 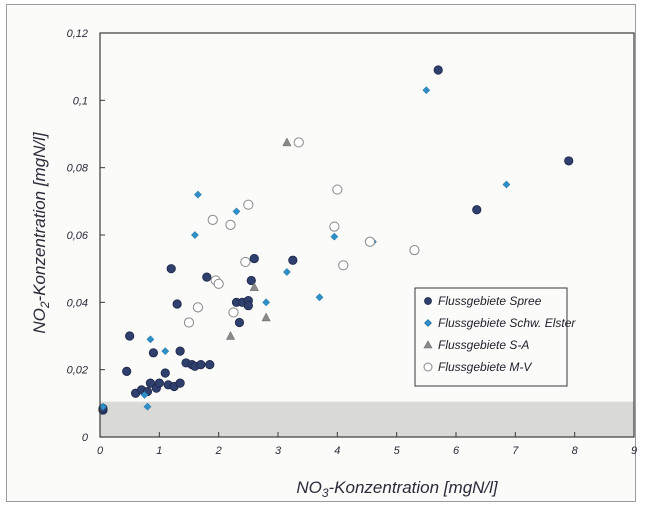 I want to click on y-tick-label: 0,12, so click(x=77, y=34).